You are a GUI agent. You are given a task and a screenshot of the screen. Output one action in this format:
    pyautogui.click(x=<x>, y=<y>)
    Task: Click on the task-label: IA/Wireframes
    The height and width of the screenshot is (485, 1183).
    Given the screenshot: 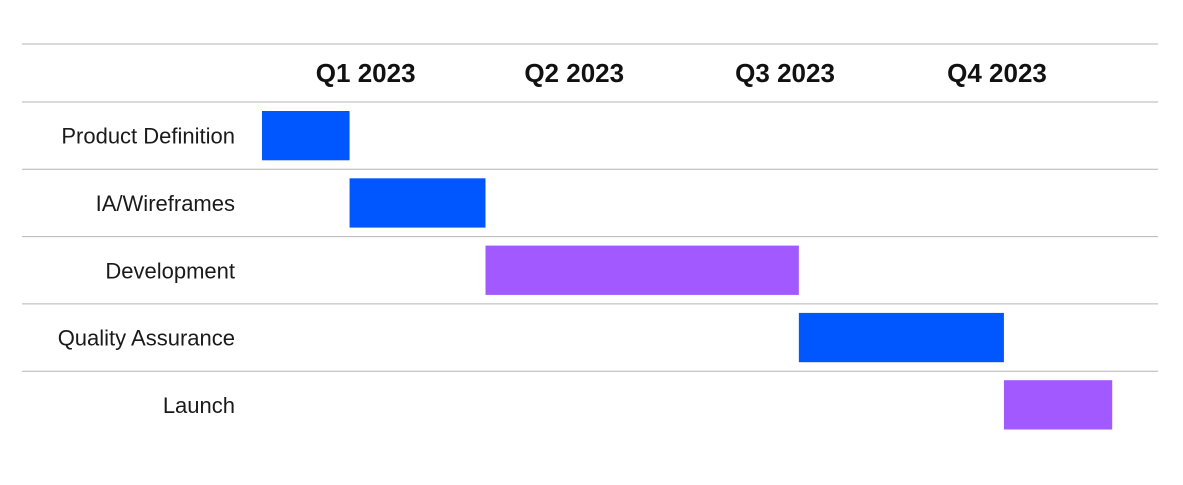 What is the action you would take?
    pyautogui.click(x=165, y=203)
    